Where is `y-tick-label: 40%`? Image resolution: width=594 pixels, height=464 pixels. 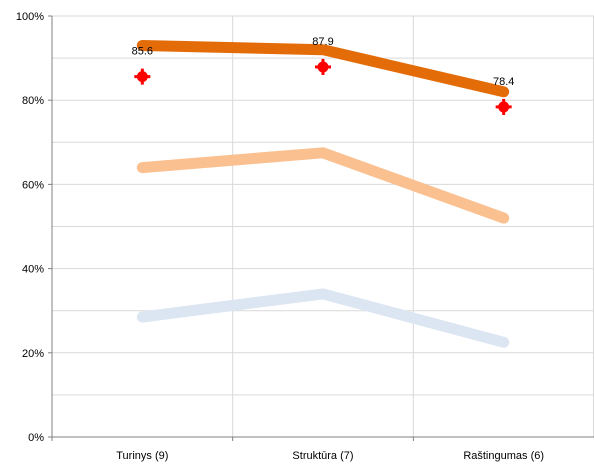 y-tick-label: 40% is located at coordinates (33, 270).